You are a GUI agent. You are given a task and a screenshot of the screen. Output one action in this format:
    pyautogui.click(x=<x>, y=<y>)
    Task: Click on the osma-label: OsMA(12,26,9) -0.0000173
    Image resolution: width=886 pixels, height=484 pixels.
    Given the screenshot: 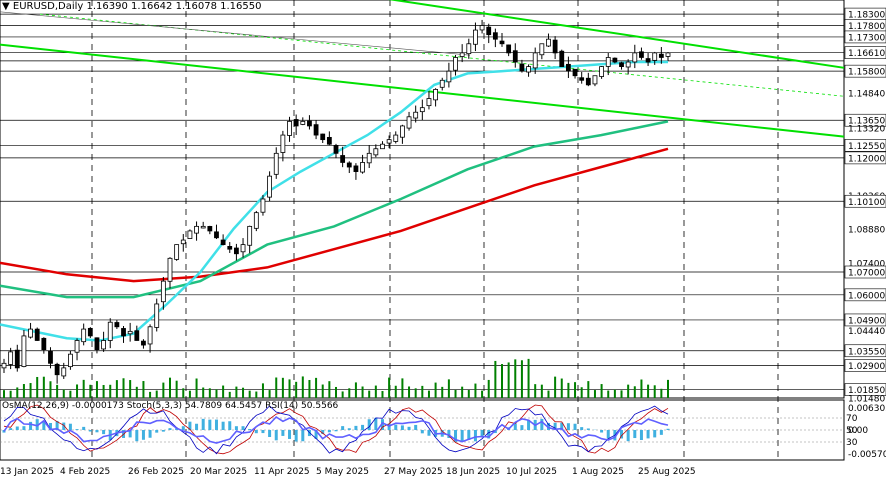 What is the action you would take?
    pyautogui.click(x=63, y=406)
    